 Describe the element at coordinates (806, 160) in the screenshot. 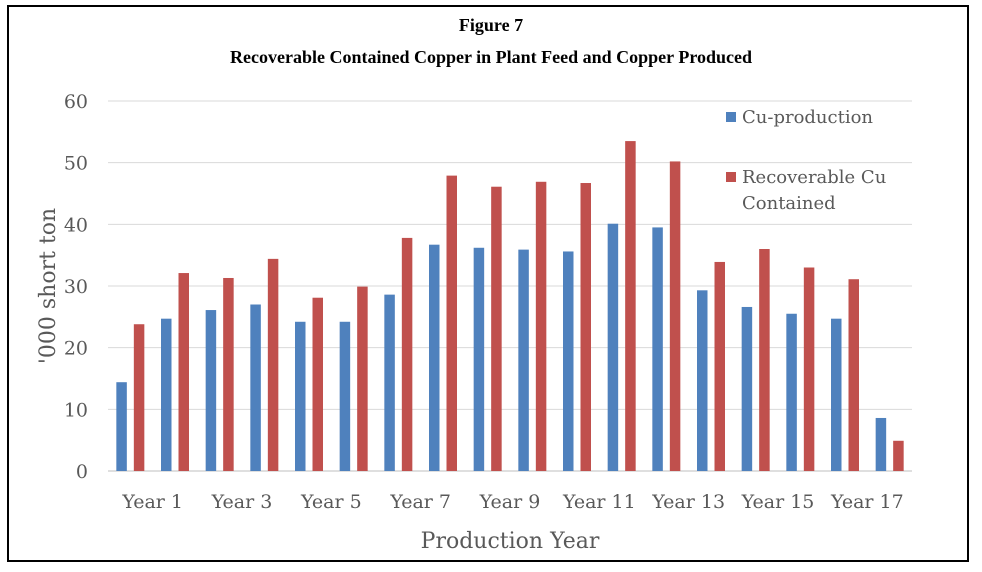

I see `legend: Cu-production Recoverable Cu Contained` at that location.